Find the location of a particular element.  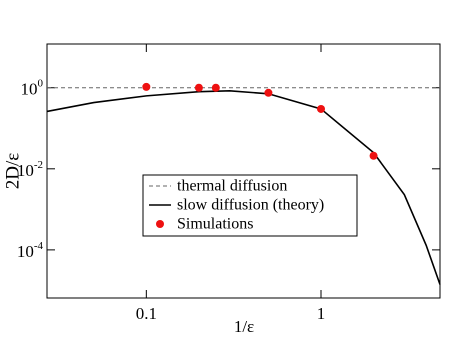

legend-box is located at coordinates (250, 205).